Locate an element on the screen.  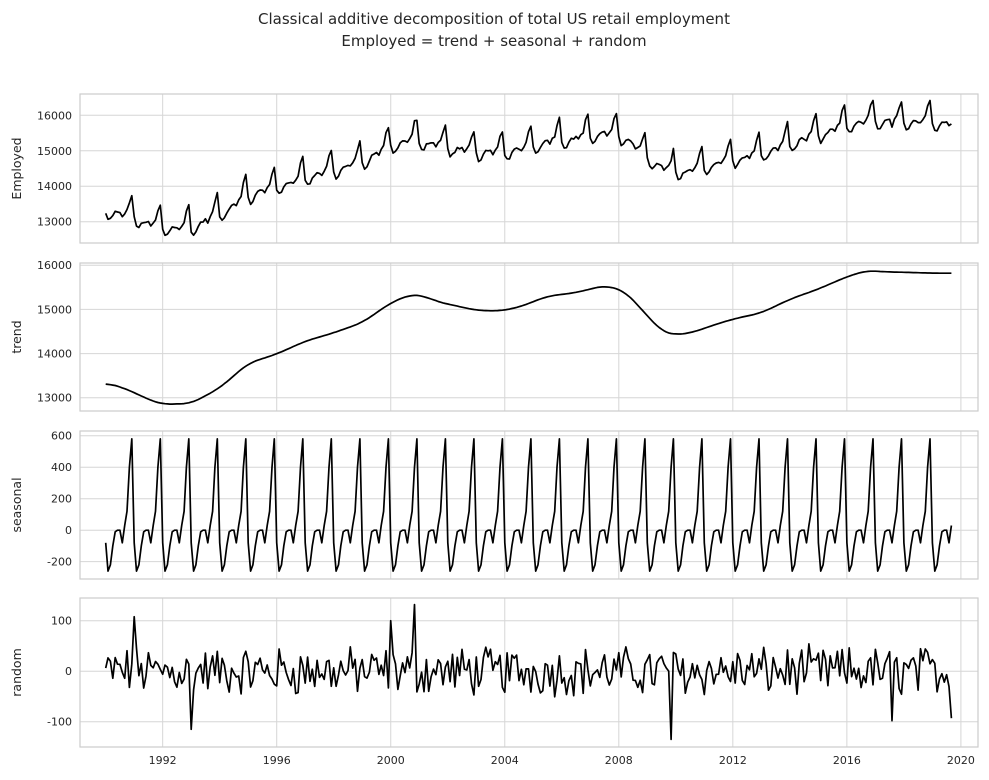
x-tick-label: 1996 is located at coordinates (277, 760).